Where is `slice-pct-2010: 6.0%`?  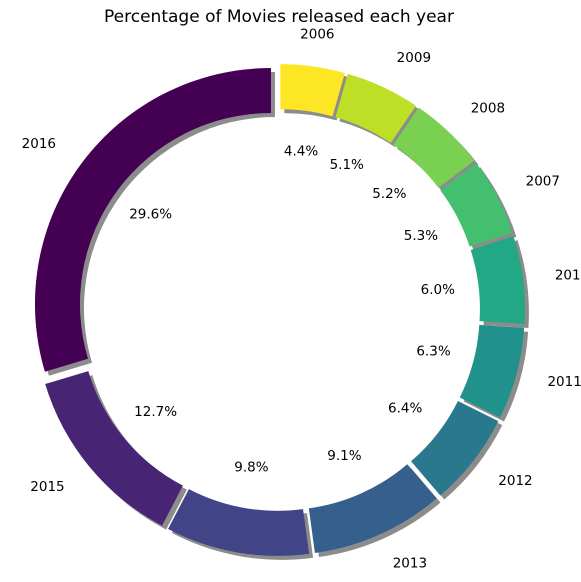
slice-pct-2010: 6.0% is located at coordinates (438, 290).